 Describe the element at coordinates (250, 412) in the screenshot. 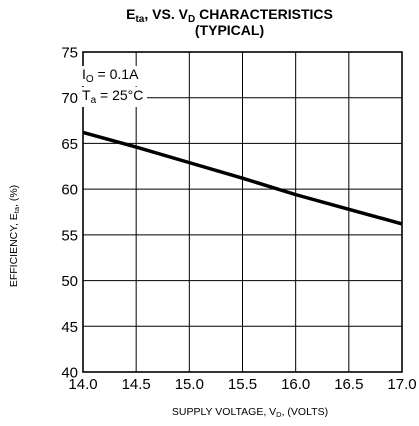

I see `x-axis-label: SUPPLY VOLTAGE, VD, (VOLTS)` at that location.